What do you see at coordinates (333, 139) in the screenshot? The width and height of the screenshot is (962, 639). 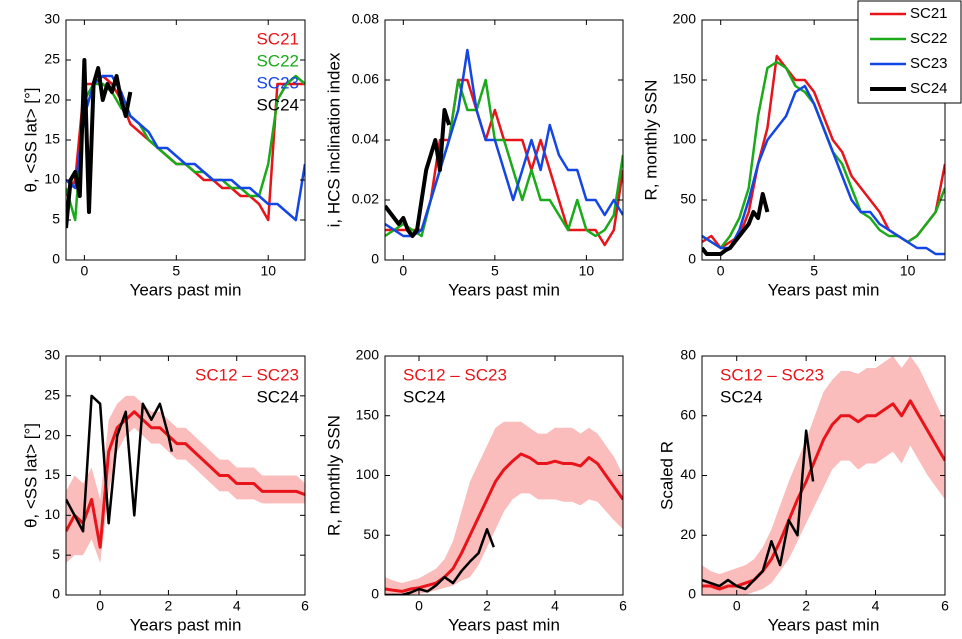 I see `y-axis-label: i, HCS inclination index` at bounding box center [333, 139].